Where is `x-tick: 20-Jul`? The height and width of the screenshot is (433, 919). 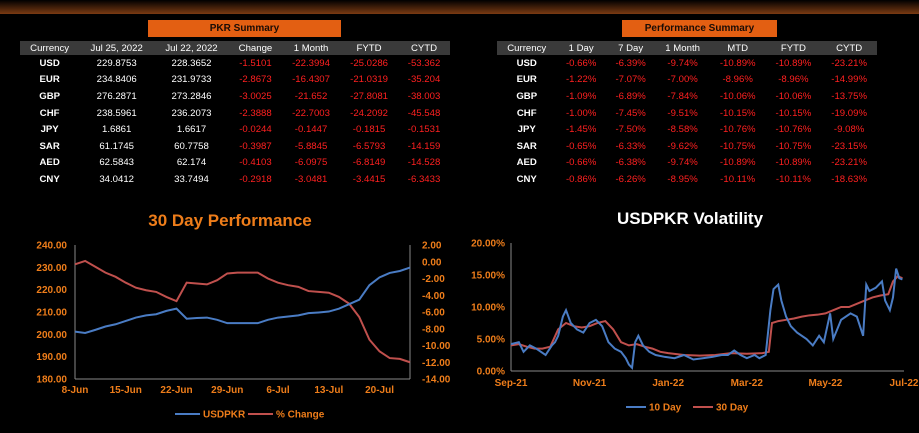
x-tick: 20-Jul is located at coordinates (379, 390).